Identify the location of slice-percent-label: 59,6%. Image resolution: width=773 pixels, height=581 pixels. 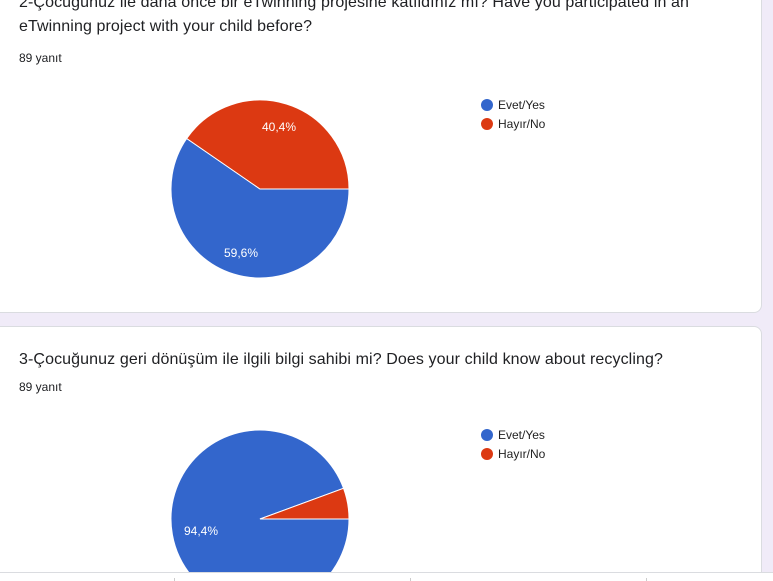
(241, 253).